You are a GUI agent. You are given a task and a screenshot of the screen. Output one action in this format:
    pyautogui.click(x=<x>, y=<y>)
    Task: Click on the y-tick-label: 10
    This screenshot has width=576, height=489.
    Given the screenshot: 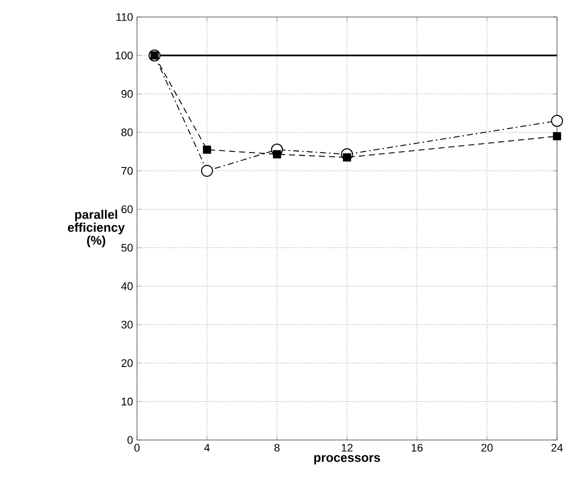 What is the action you would take?
    pyautogui.click(x=127, y=402)
    